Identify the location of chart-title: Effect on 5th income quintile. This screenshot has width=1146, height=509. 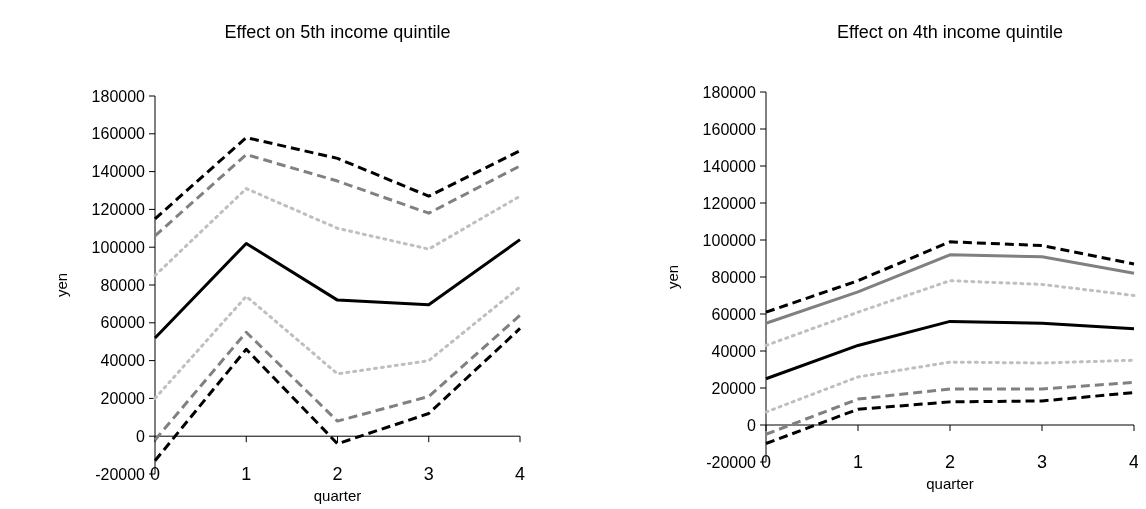
(337, 32).